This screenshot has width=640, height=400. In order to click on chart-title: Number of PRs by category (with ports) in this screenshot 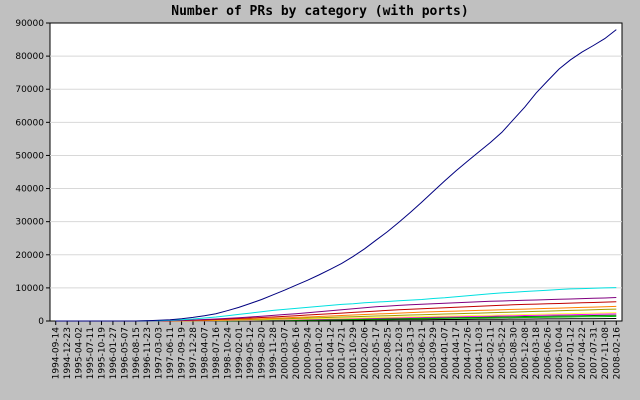, I will do `click(320, 11)`.